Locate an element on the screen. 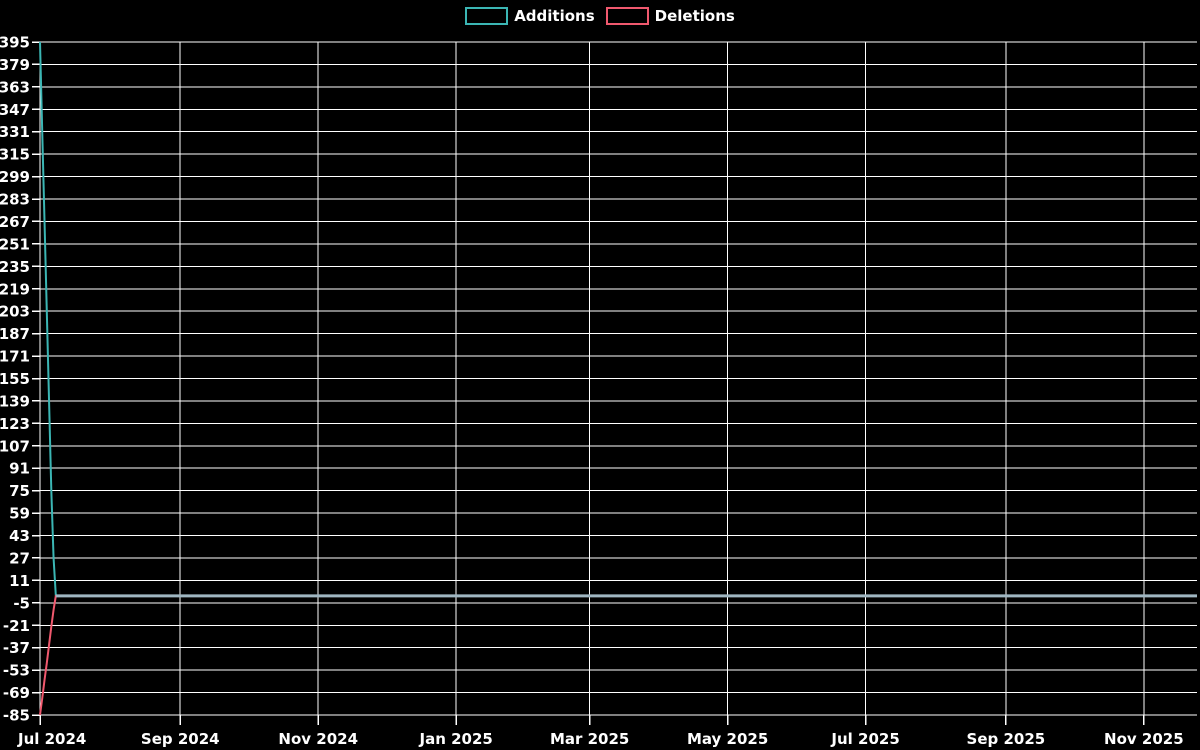 The width and height of the screenshot is (1200, 750). y-tick-label: 155 is located at coordinates (15, 379).